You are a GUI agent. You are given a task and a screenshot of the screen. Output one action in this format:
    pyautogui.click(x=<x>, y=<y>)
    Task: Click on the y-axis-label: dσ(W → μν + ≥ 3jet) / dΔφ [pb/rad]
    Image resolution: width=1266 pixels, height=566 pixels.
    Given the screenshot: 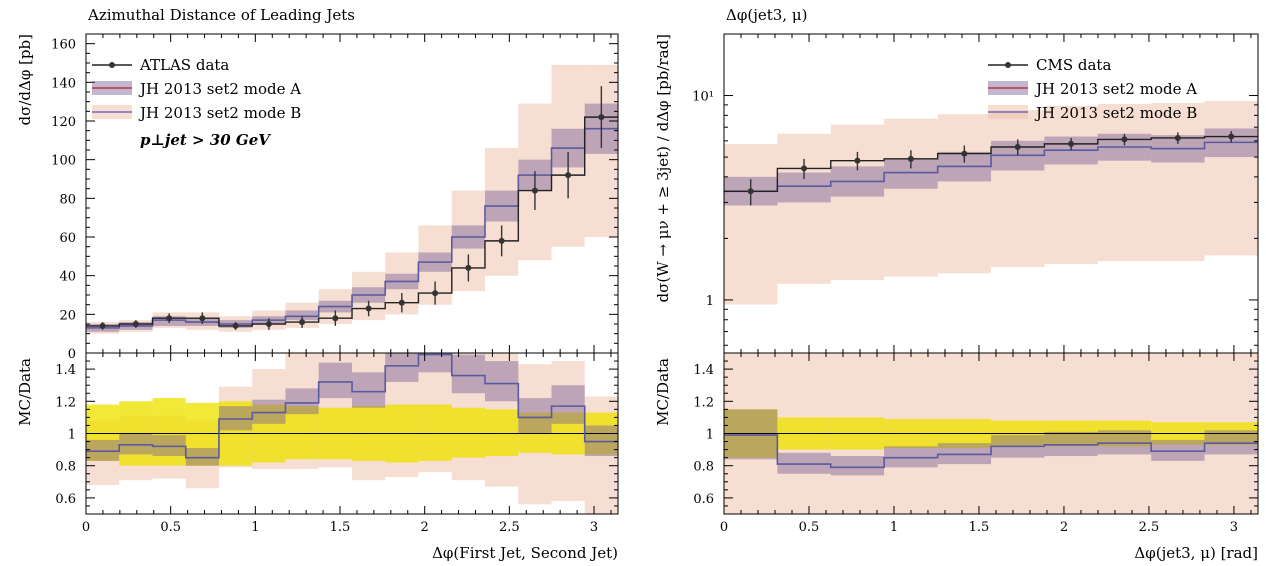 What is the action you would take?
    pyautogui.click(x=663, y=168)
    